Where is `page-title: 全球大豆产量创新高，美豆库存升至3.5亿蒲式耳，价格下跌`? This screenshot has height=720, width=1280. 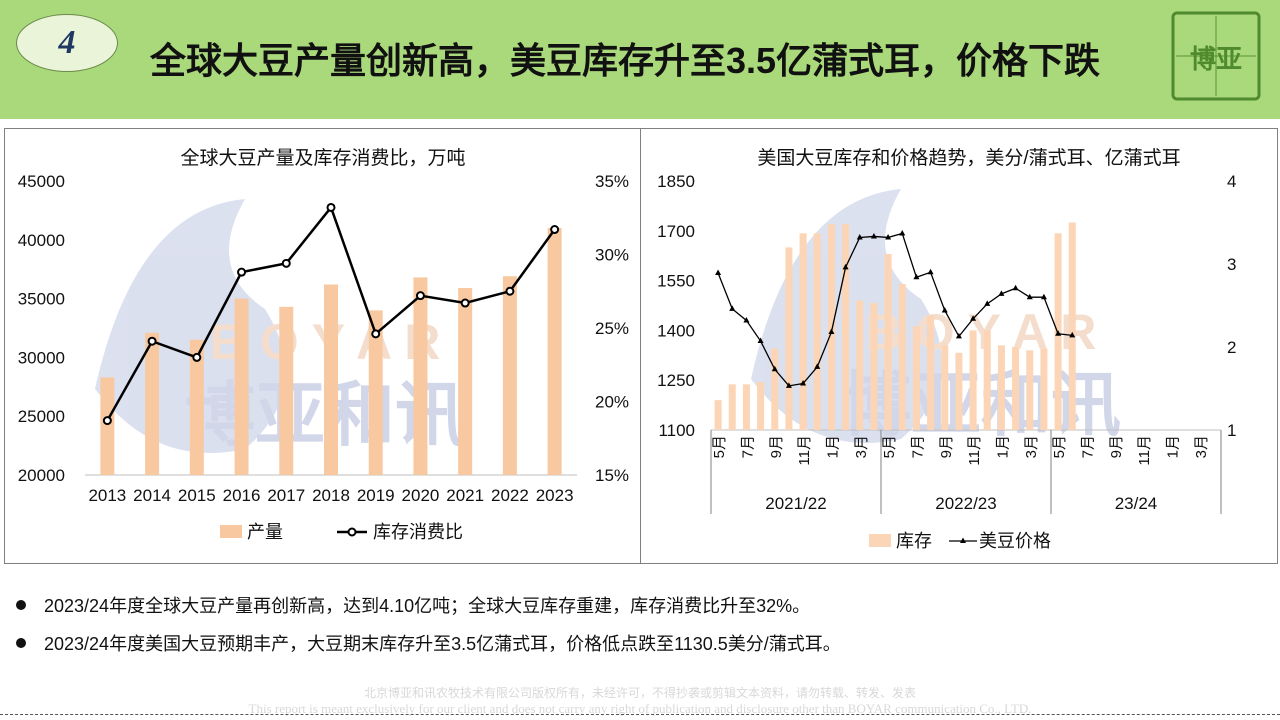
page-title: 全球大豆产量创新高，美豆库存升至3.5亿蒲式耳，价格下跌 is located at coordinates (625, 60).